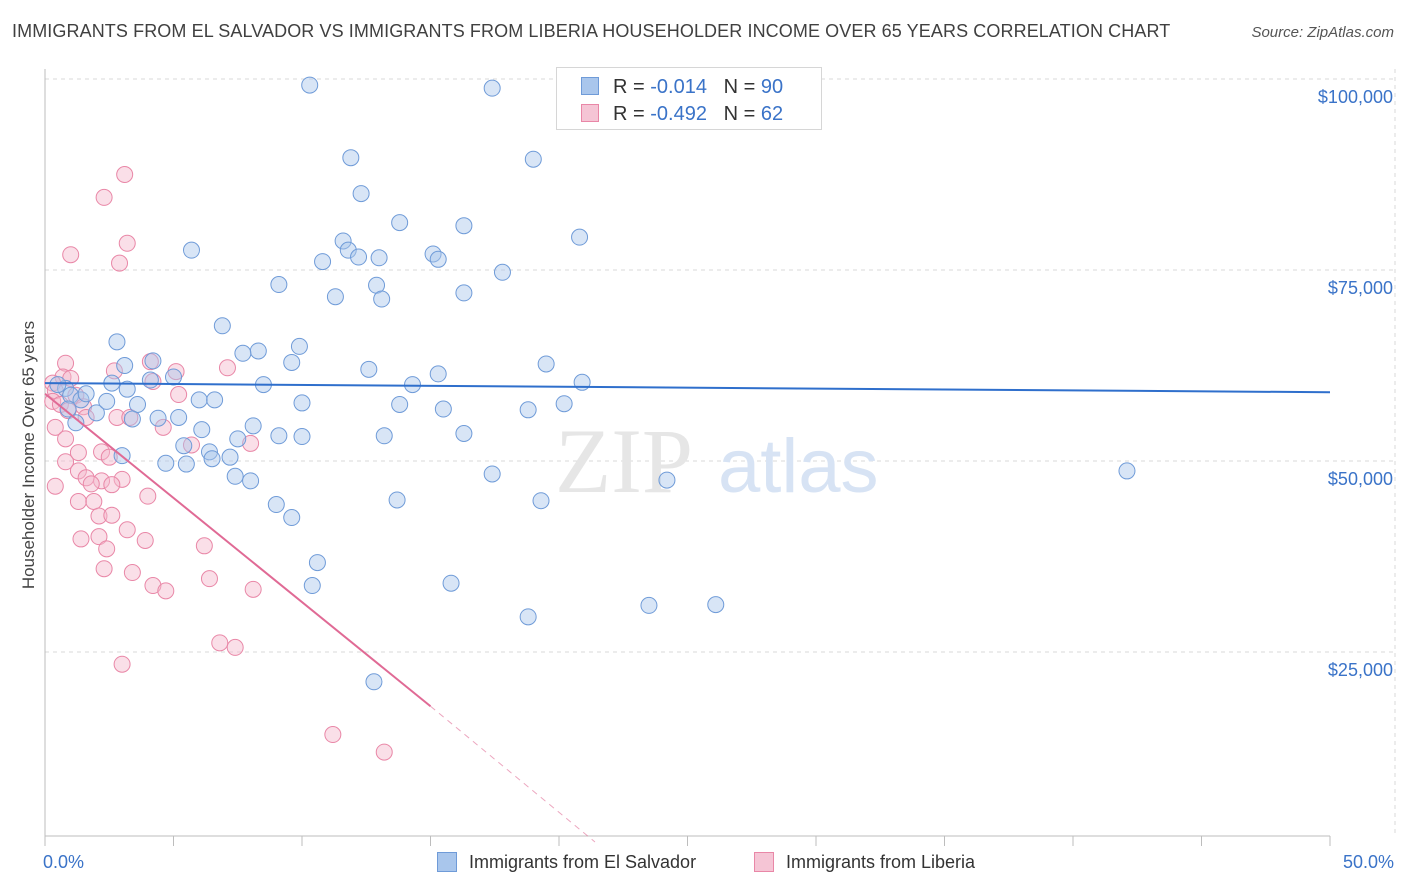 This screenshot has width=1406, height=892. What do you see at coordinates (1368, 862) in the screenshot?
I see `x-axis-max-label: 50.0%` at bounding box center [1368, 862].